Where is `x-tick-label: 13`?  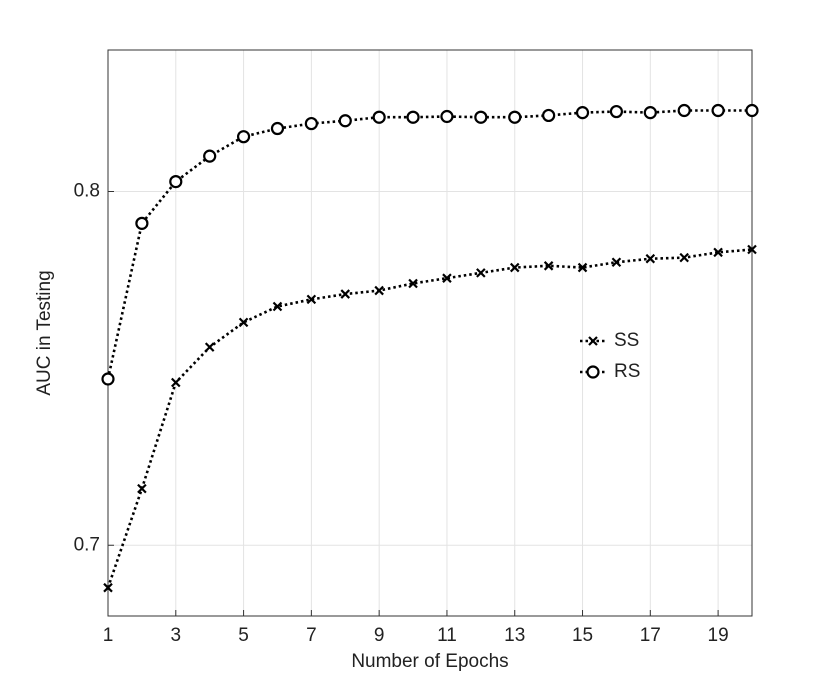 x-tick-label: 13 is located at coordinates (514, 635).